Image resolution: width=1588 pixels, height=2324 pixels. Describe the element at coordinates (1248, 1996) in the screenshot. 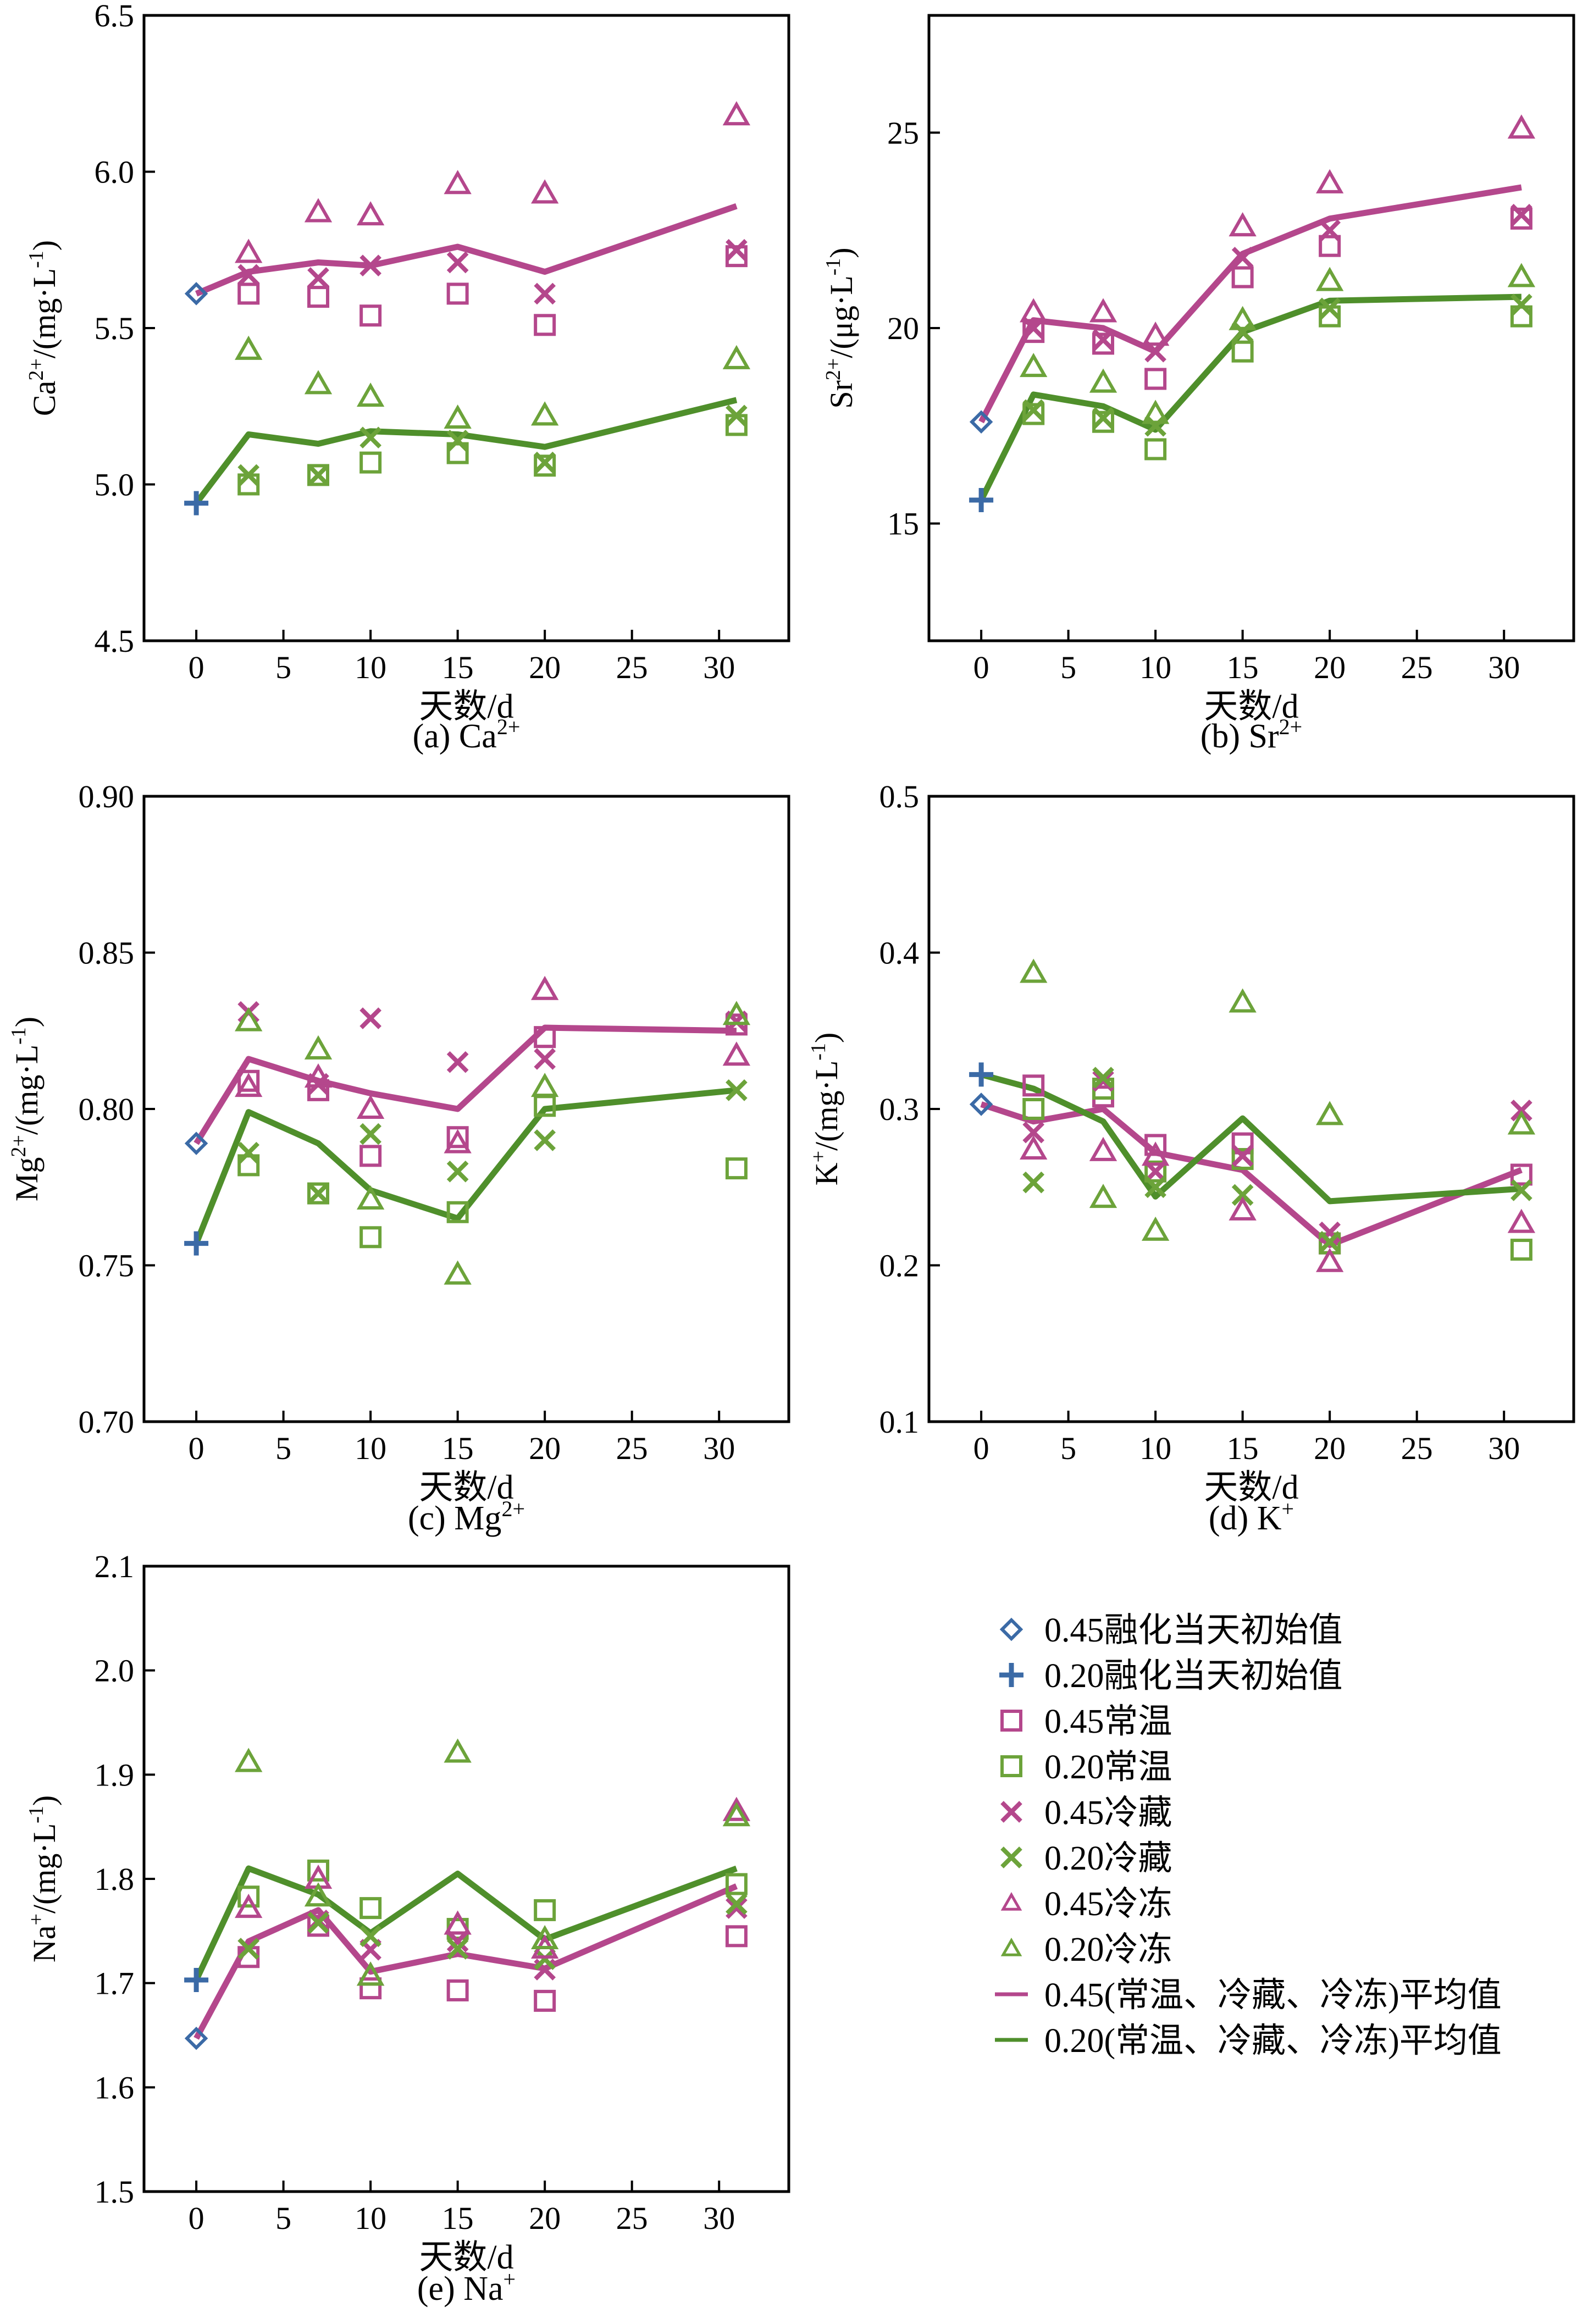

I see `legend-item-avg45: 0.45(常温、冷藏、冷冻)平均值` at that location.